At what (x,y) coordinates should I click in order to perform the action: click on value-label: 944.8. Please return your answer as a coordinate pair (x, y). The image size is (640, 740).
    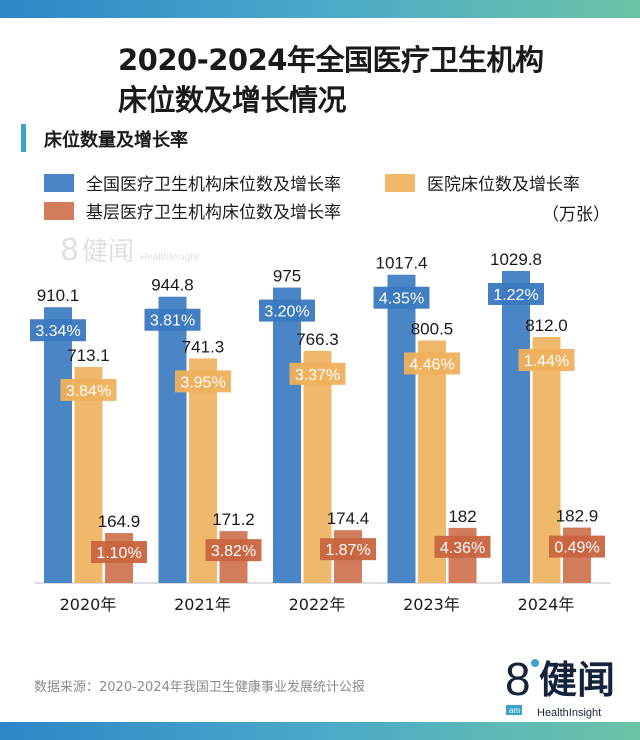
    Looking at the image, I should click on (172, 285).